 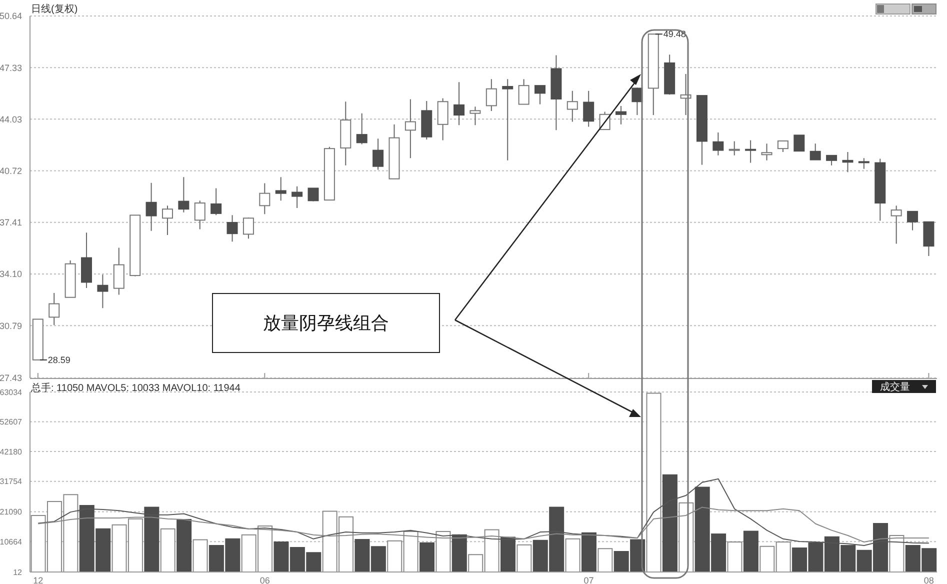 What do you see at coordinates (135, 388) in the screenshot?
I see `annotation: 总手: 11050 MAVOL5: 10033 MAVOL10: 11944` at bounding box center [135, 388].